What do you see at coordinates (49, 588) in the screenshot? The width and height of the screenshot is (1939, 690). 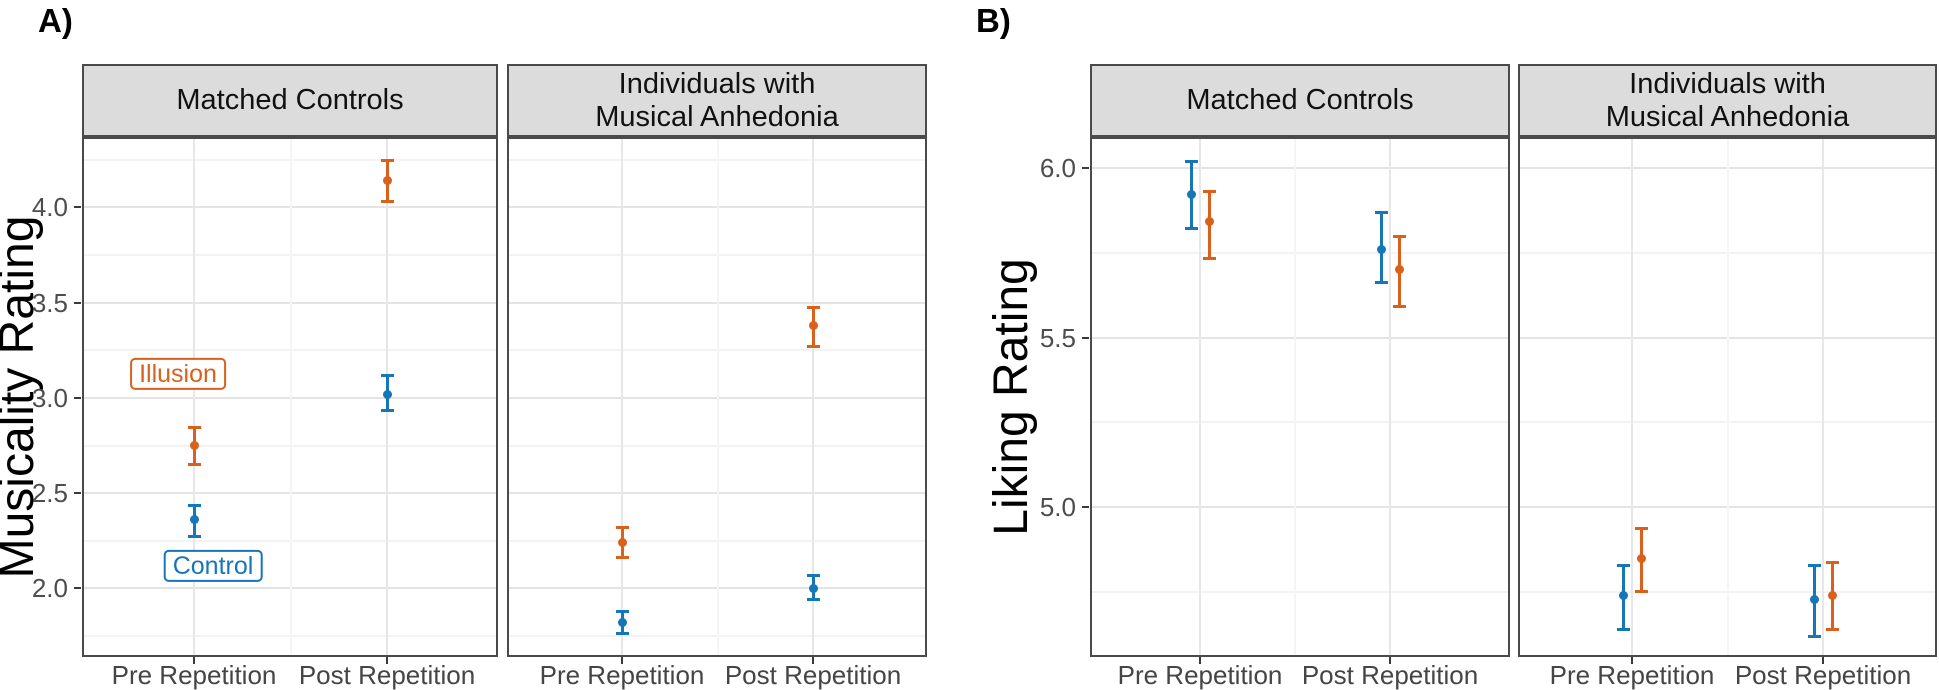 I see `y-tick-label: 2.0` at bounding box center [49, 588].